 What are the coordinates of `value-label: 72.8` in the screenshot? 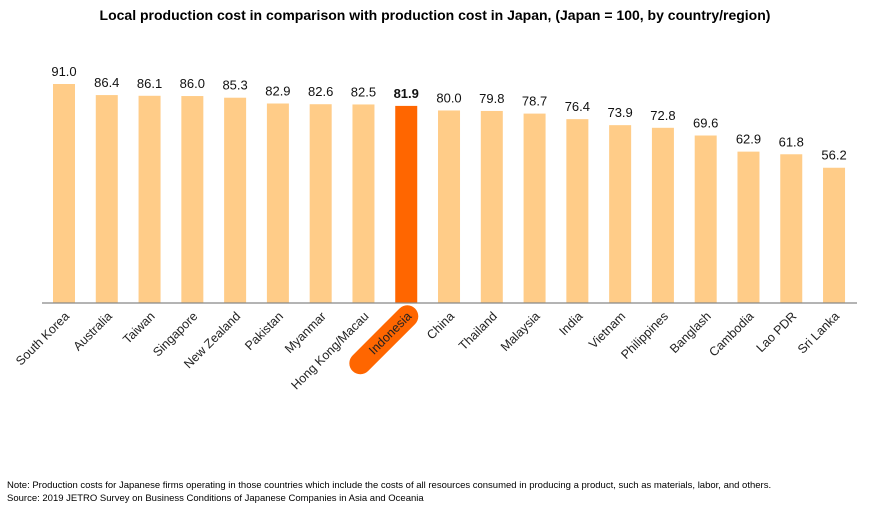 It's located at (662, 115).